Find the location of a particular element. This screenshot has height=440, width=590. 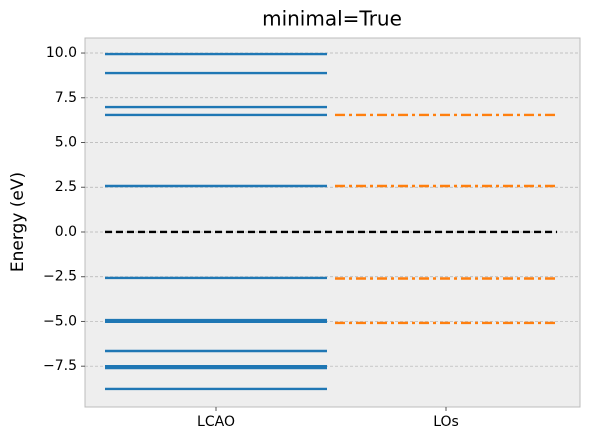

y-tick-label: −2.5 is located at coordinates (60, 277).